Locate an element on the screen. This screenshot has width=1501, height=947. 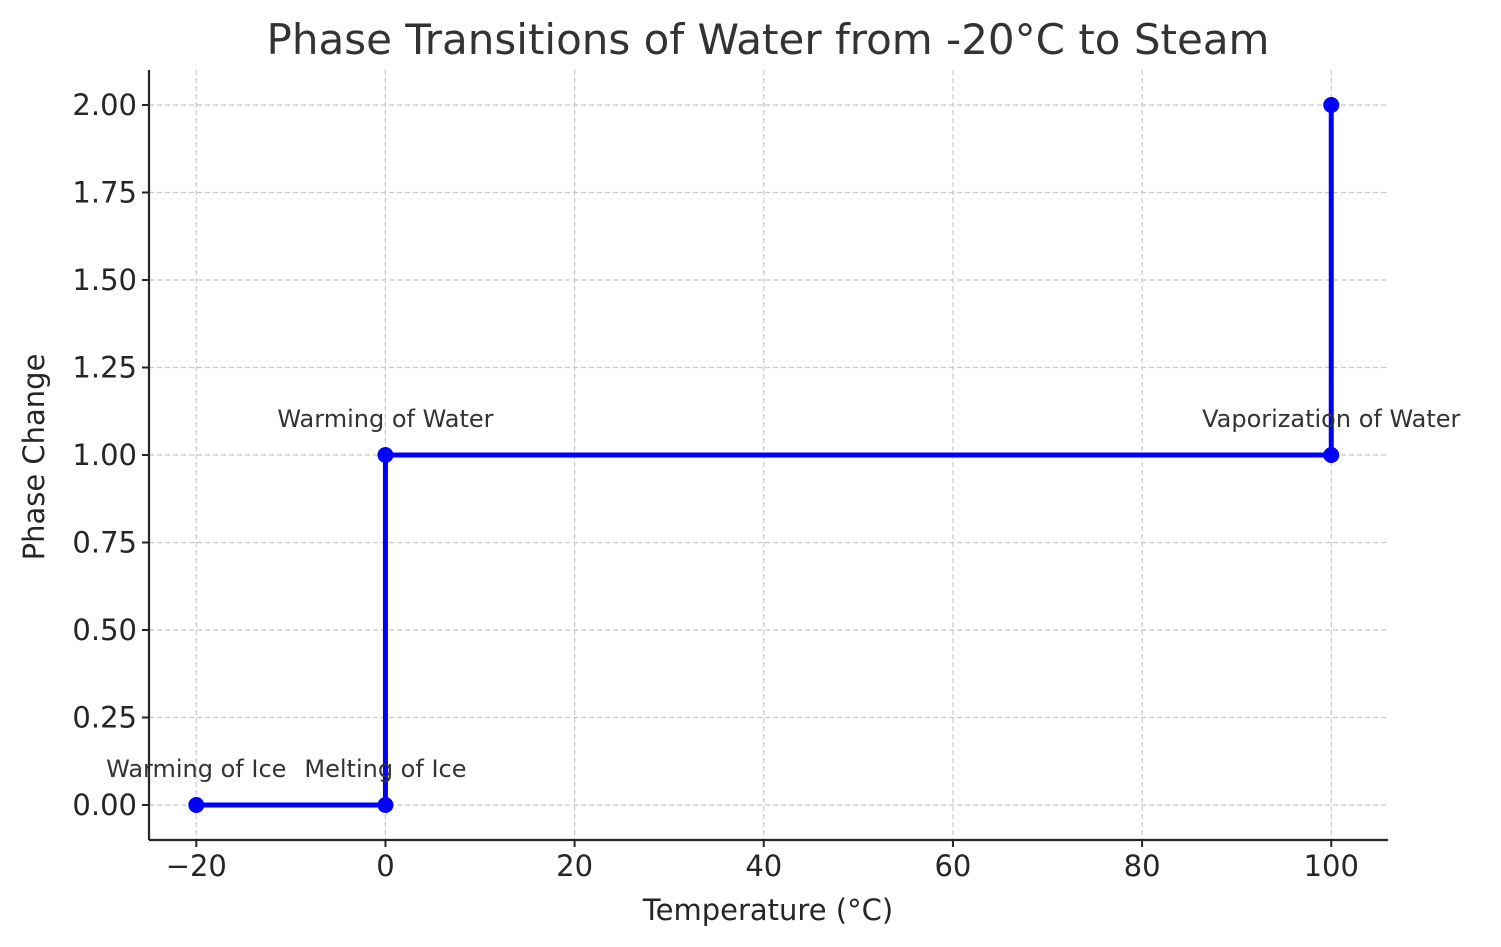
y-tick-label: 1.75 is located at coordinates (104, 193).